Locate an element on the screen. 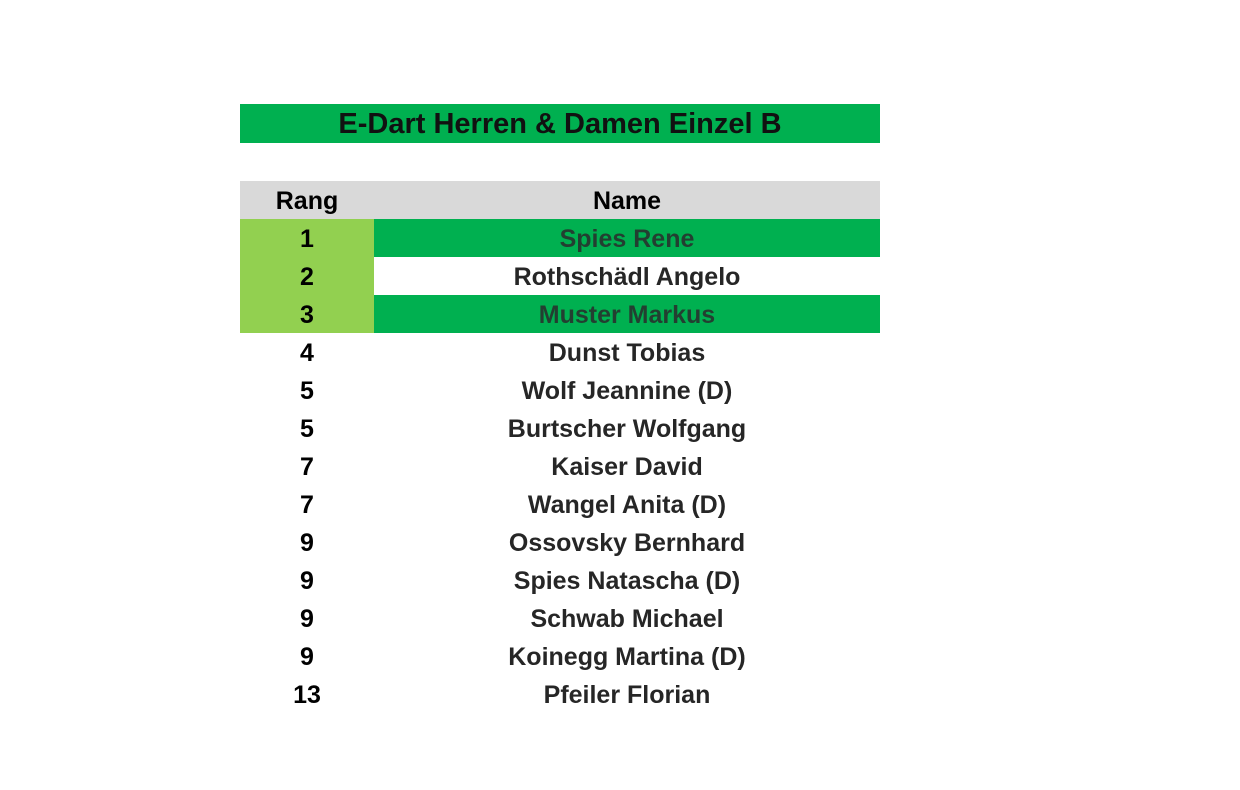 This screenshot has width=1240, height=790. table-row: 9 Schwab Michael is located at coordinates (560, 618).